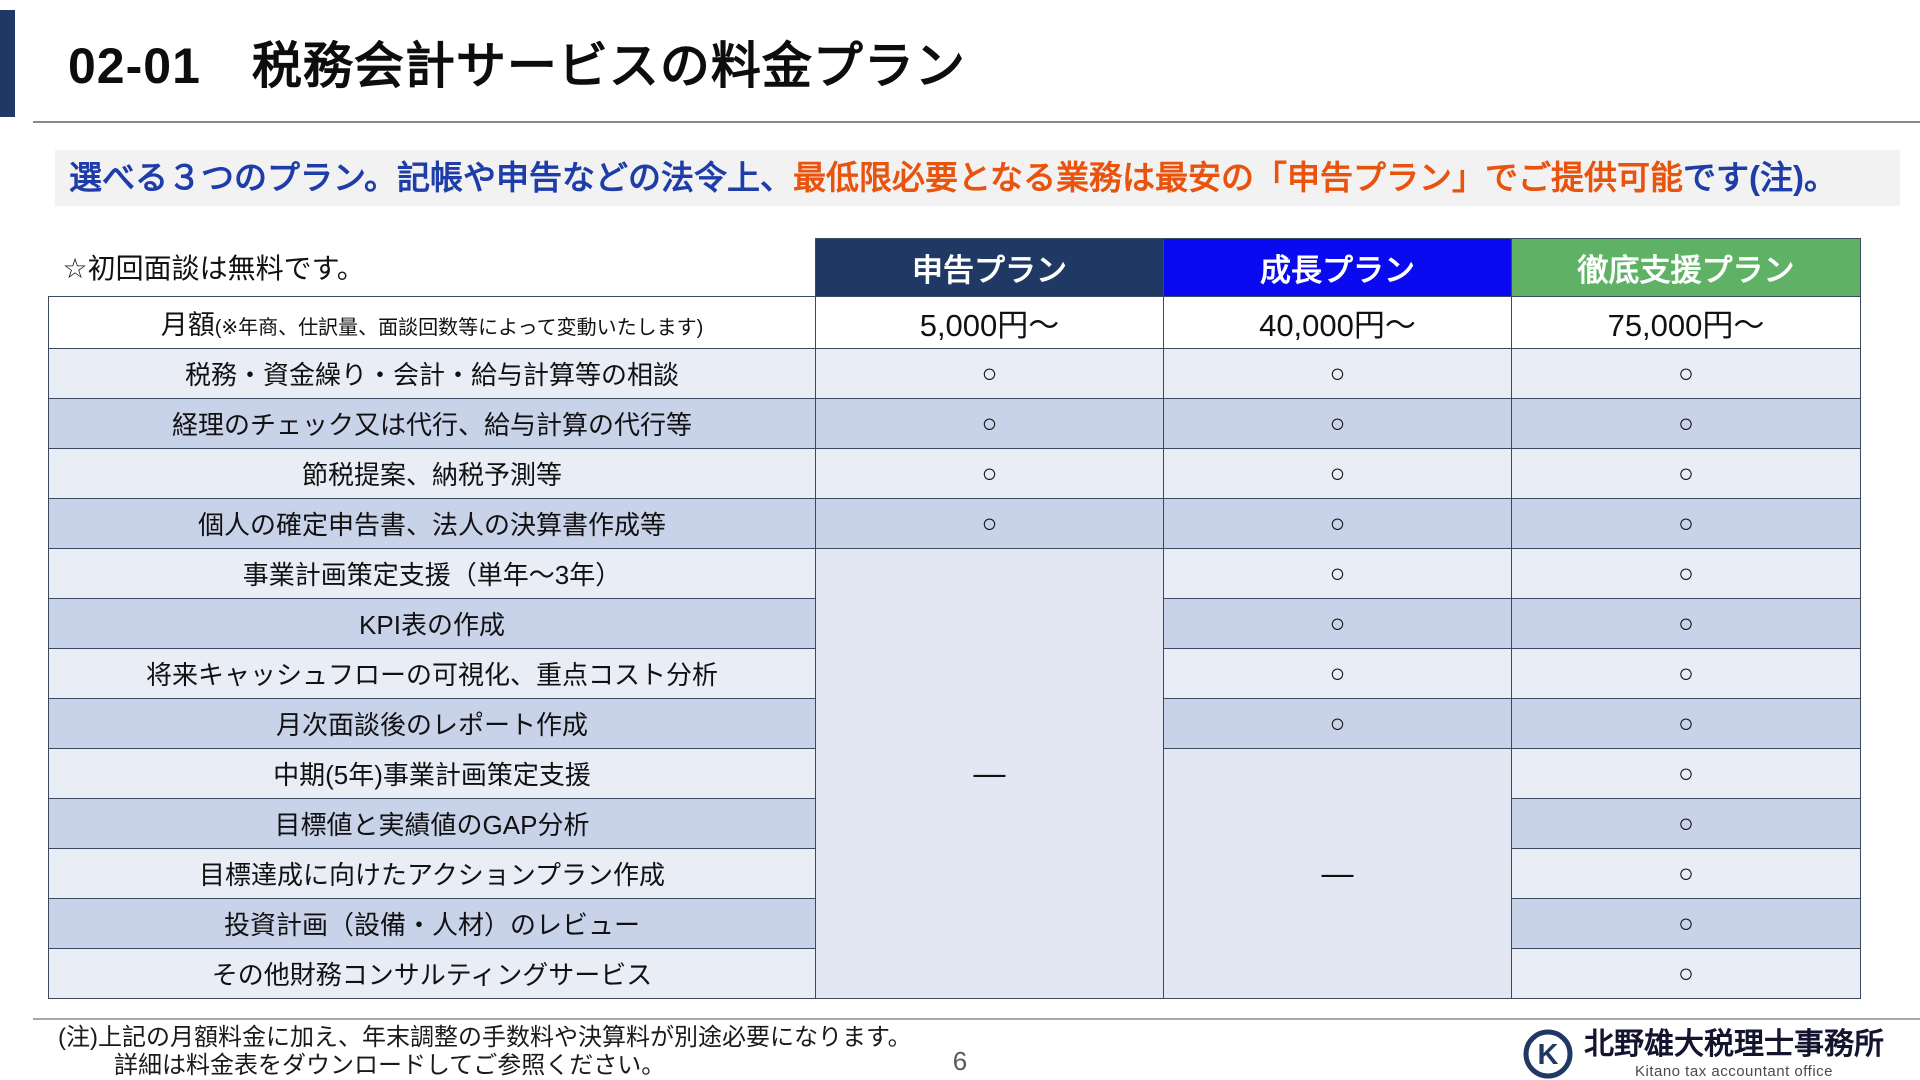  What do you see at coordinates (432, 973) in the screenshot?
I see `service-label: その他財務コンサルティングサービス` at bounding box center [432, 973].